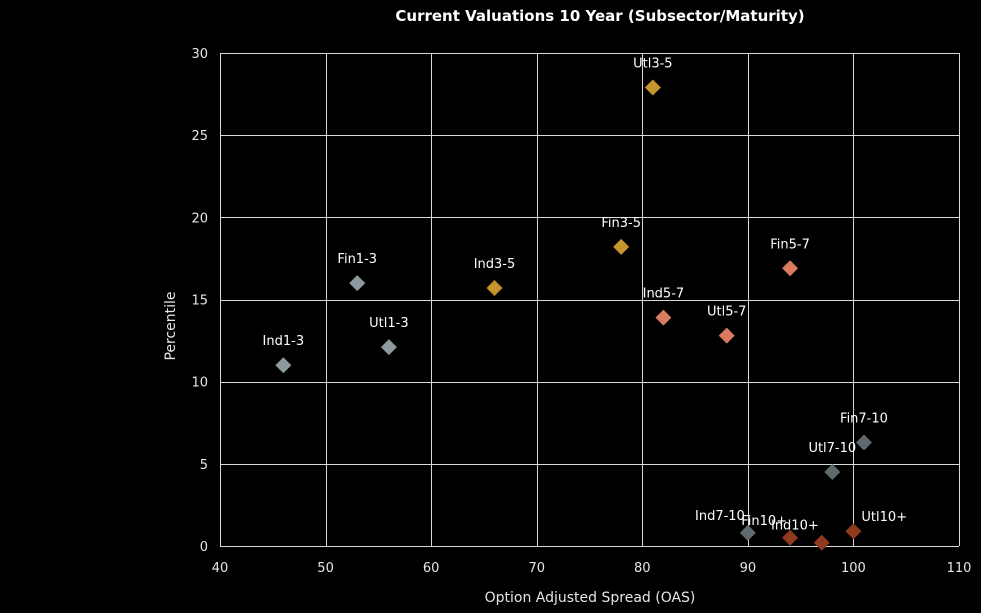  What do you see at coordinates (204, 465) in the screenshot?
I see `y-tick-label: 5` at bounding box center [204, 465].